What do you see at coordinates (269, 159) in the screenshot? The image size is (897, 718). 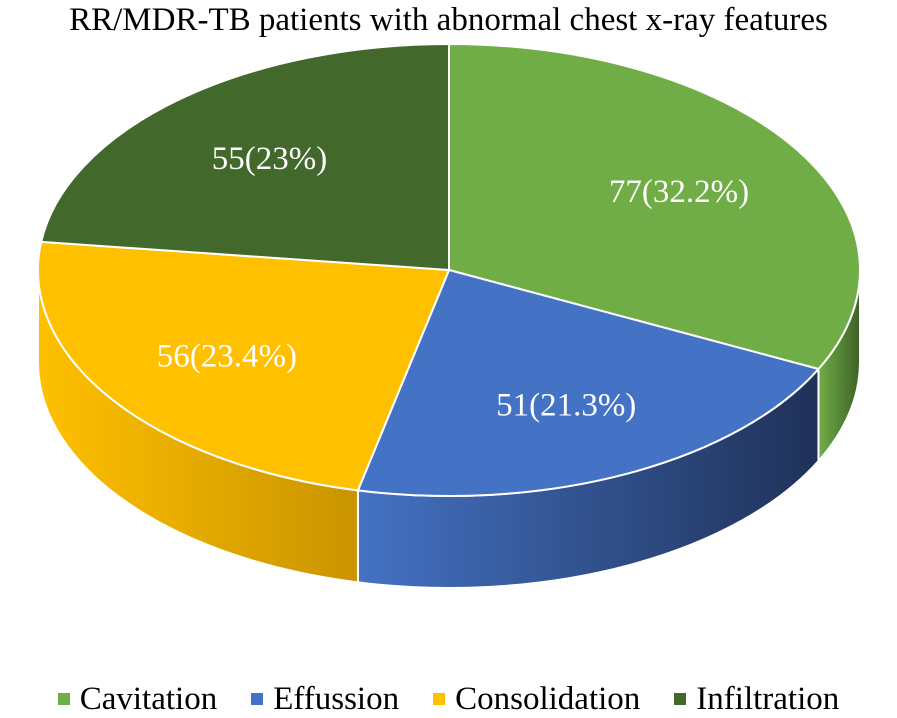 I see `data-label-infiltration: 55(23%)` at bounding box center [269, 159].